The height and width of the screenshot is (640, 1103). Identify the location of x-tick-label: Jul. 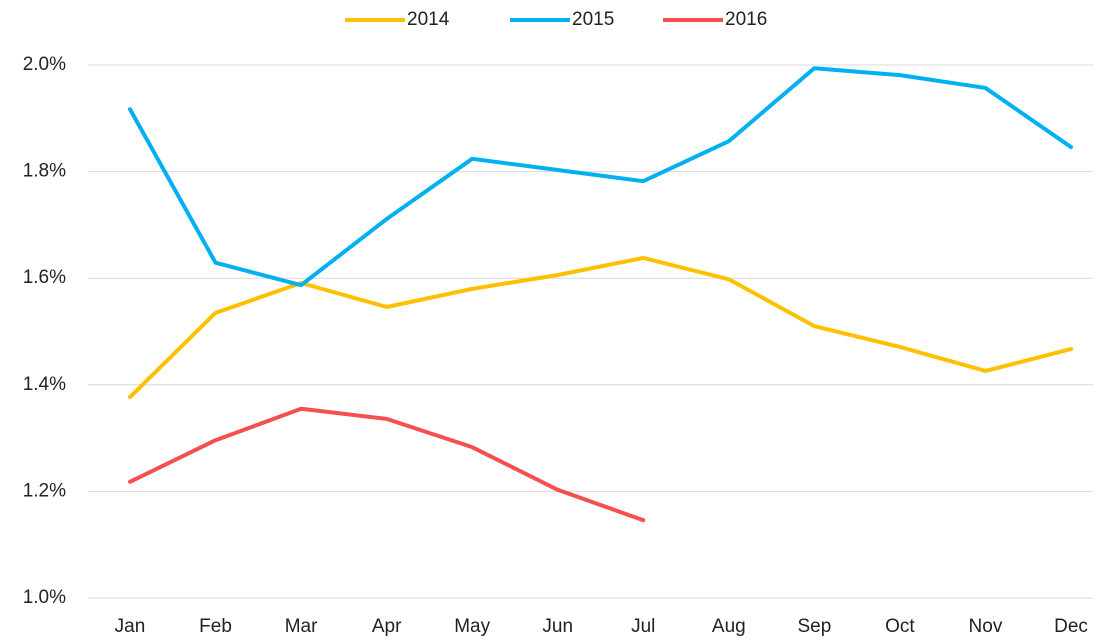
(643, 626).